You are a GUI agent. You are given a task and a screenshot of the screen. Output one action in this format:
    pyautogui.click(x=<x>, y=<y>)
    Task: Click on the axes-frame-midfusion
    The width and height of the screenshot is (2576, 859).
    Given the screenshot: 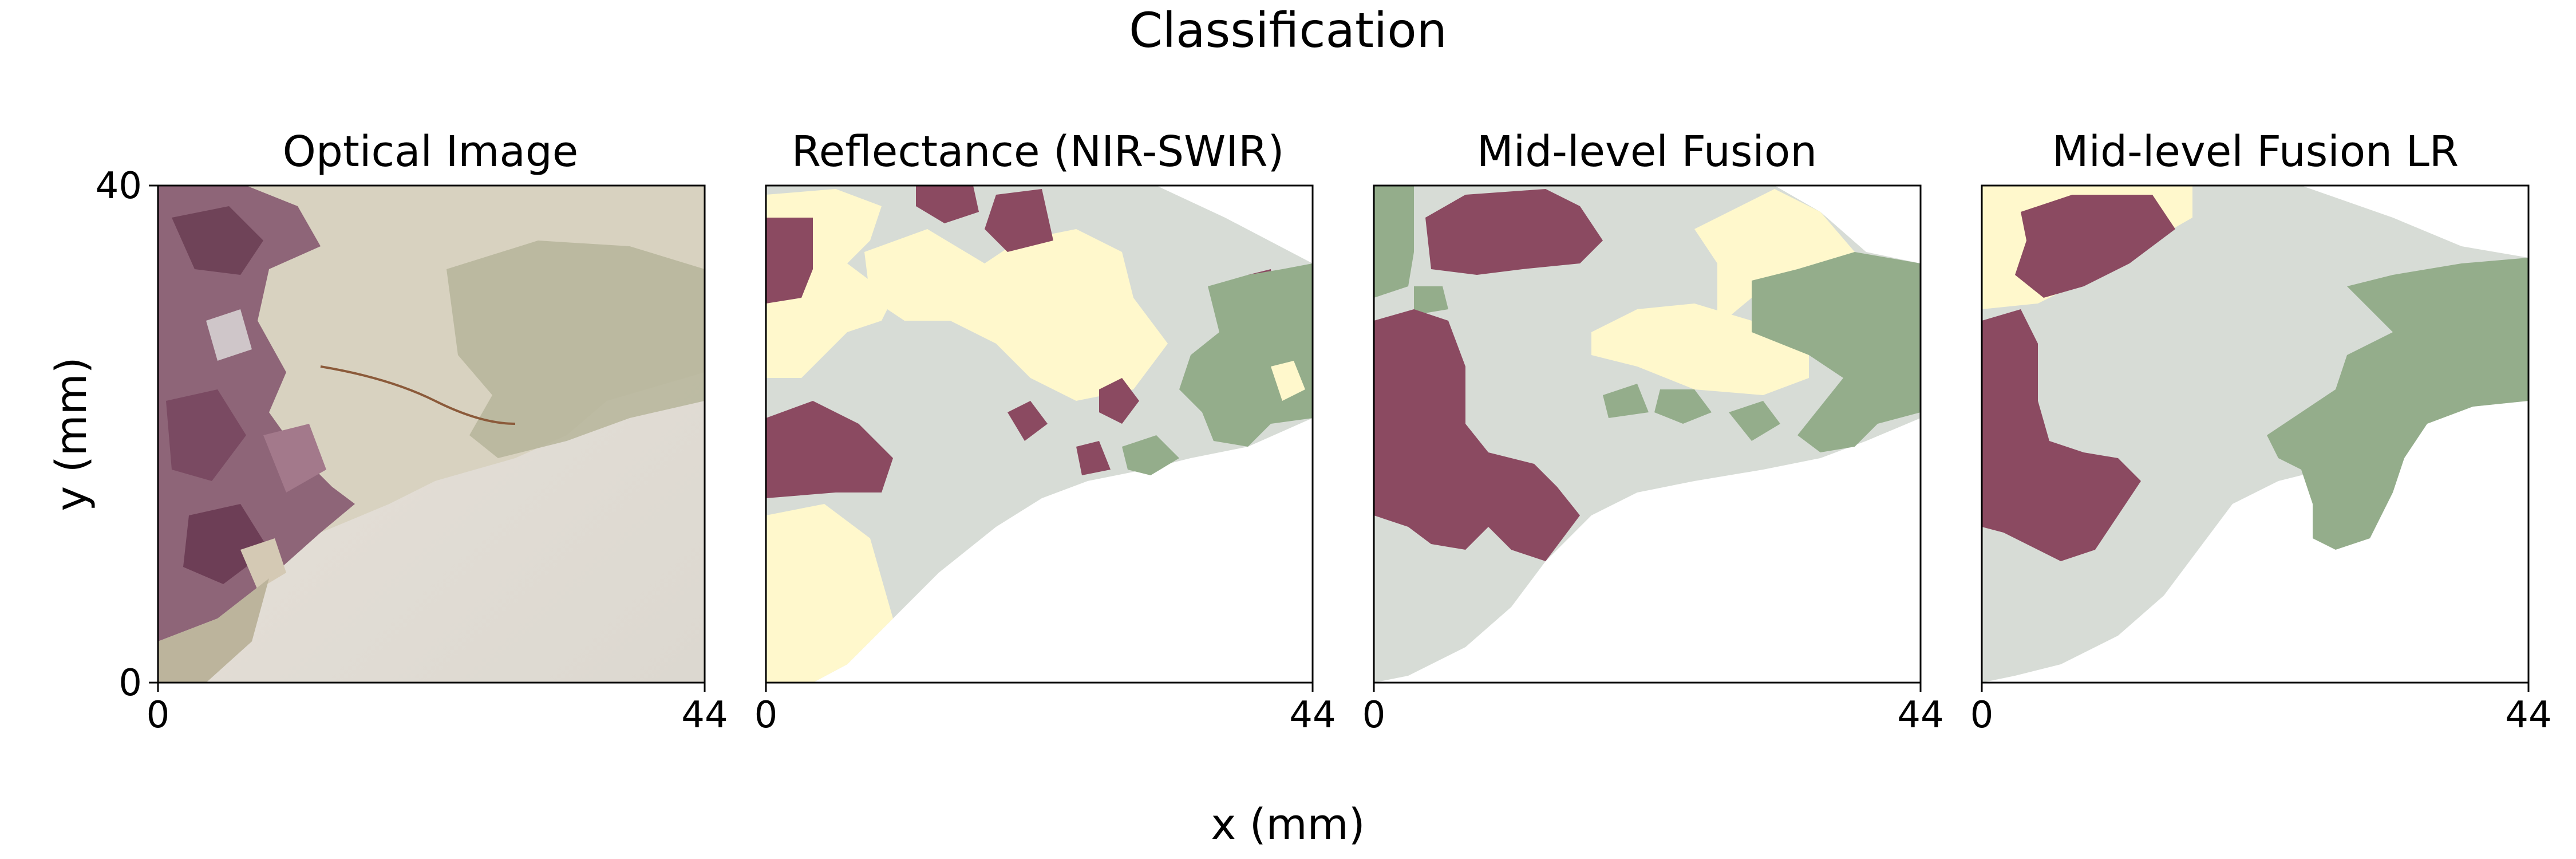 What is the action you would take?
    pyautogui.click(x=1647, y=434)
    